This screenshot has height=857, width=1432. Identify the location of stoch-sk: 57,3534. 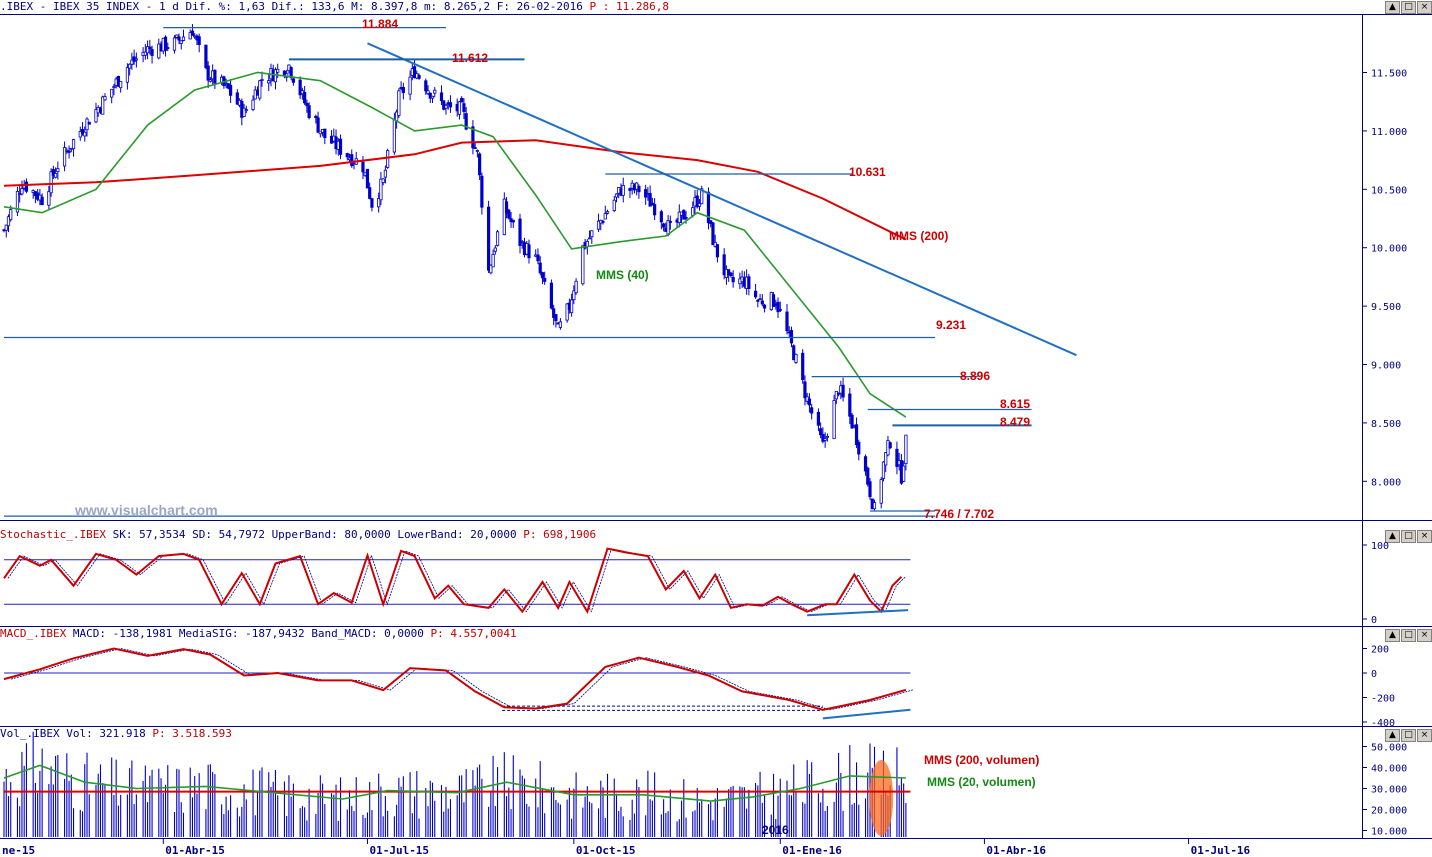
(162, 534).